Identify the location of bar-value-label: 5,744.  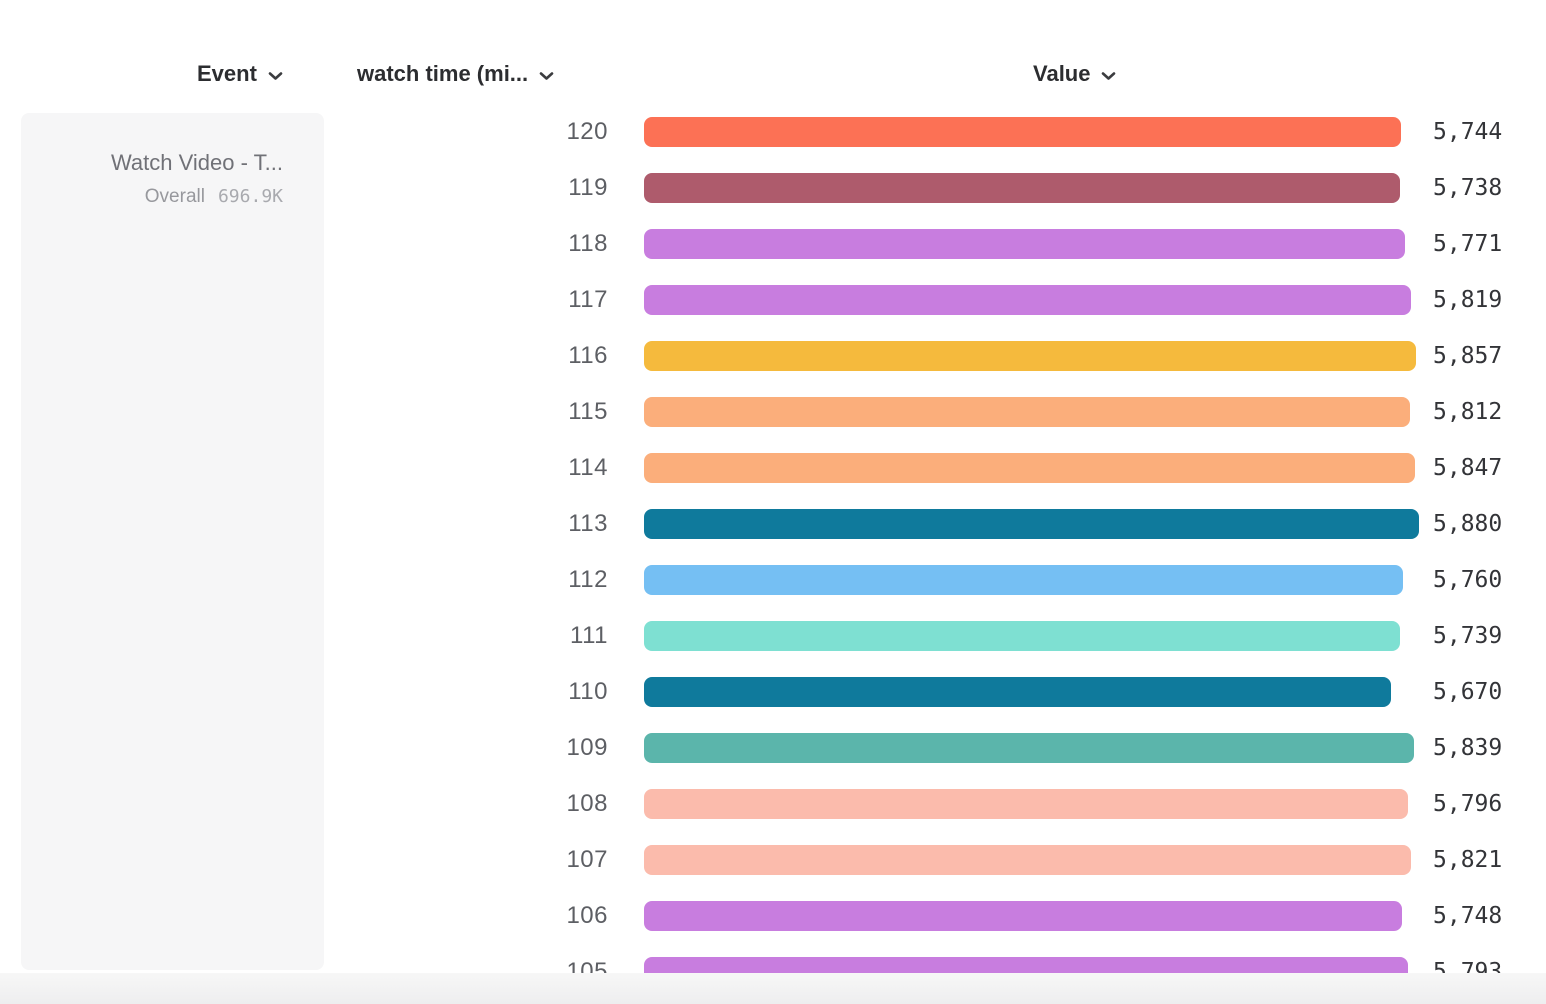
(1468, 132).